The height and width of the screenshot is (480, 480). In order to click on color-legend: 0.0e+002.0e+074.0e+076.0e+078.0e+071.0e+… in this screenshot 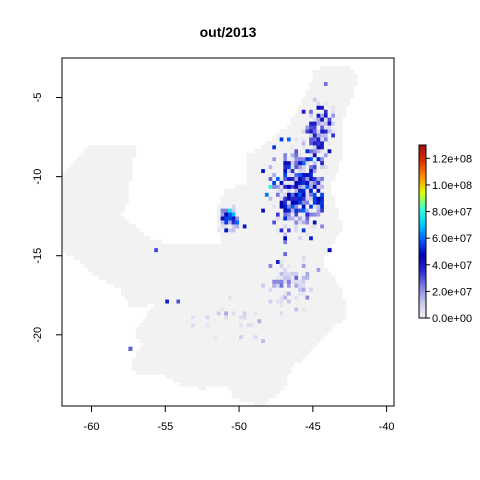, I will do `click(445, 234)`.